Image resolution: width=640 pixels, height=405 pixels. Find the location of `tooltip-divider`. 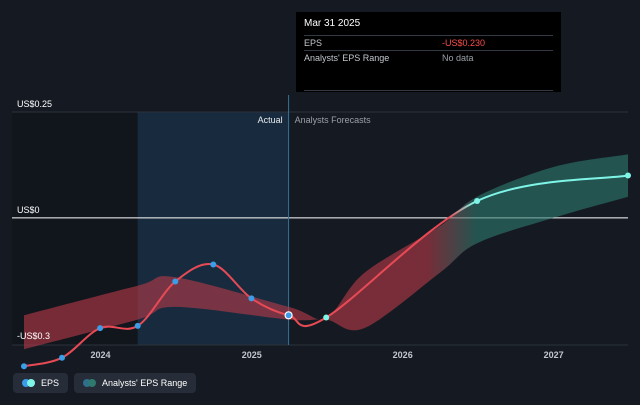

tooltip-divider is located at coordinates (428, 90).